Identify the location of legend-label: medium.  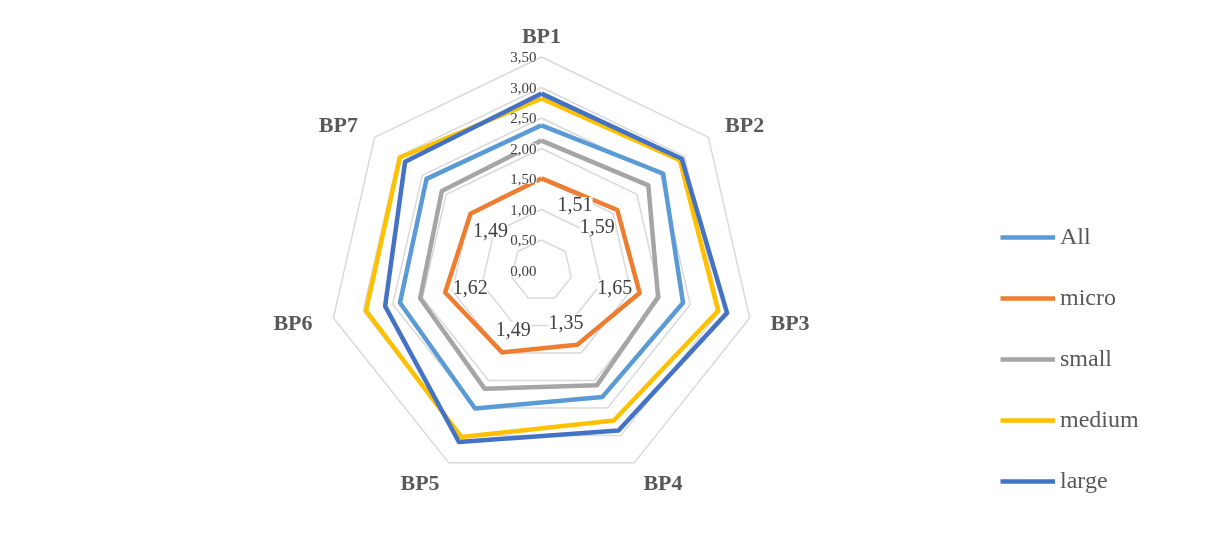
(1099, 419).